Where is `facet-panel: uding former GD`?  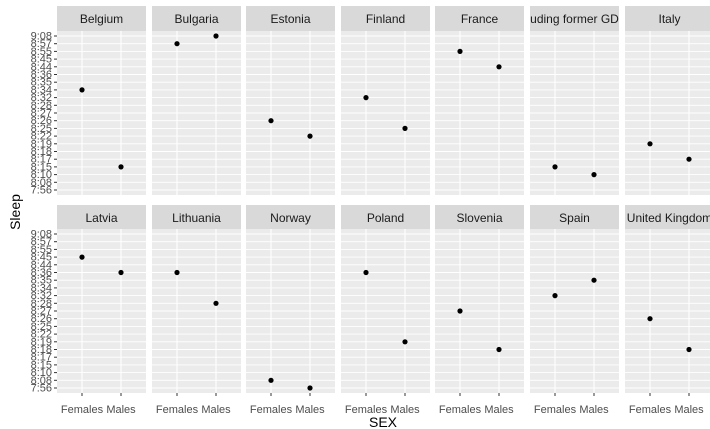 facet-panel: uding former GD is located at coordinates (574, 100).